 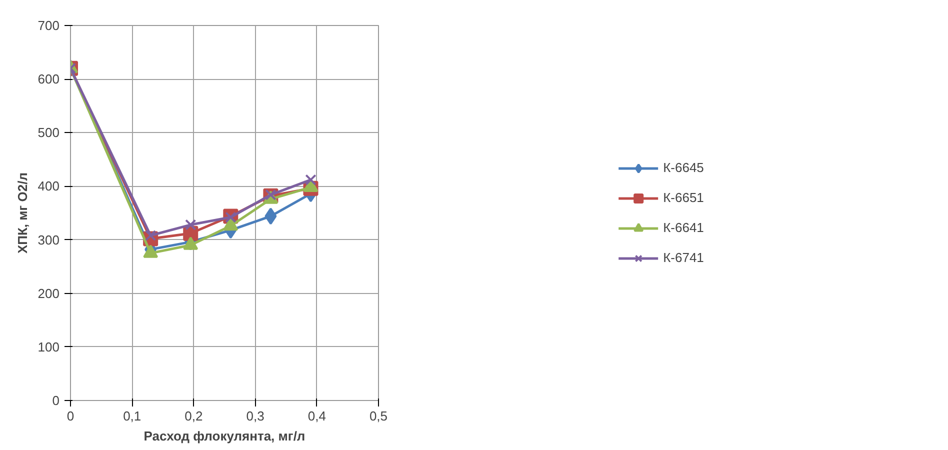 What do you see at coordinates (193, 416) in the screenshot?
I see `x-tick-label: 0,2` at bounding box center [193, 416].